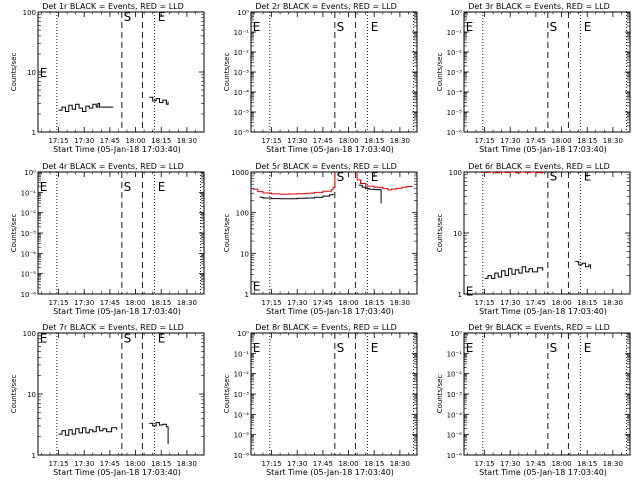  I want to click on y-tick-label: 1000, so click(240, 173).